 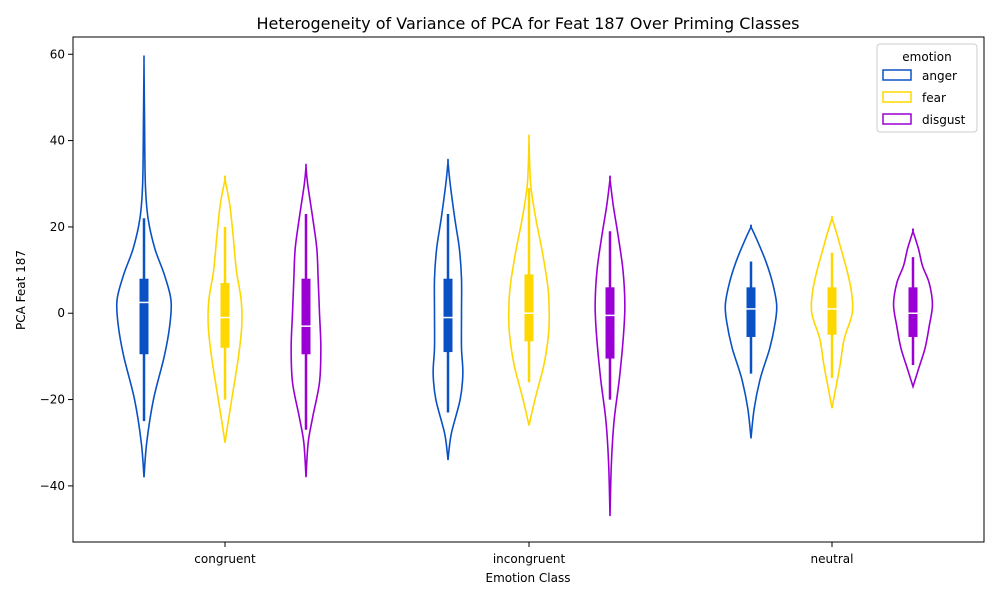 What do you see at coordinates (57, 54) in the screenshot?
I see `y-tick-label: 60` at bounding box center [57, 54].